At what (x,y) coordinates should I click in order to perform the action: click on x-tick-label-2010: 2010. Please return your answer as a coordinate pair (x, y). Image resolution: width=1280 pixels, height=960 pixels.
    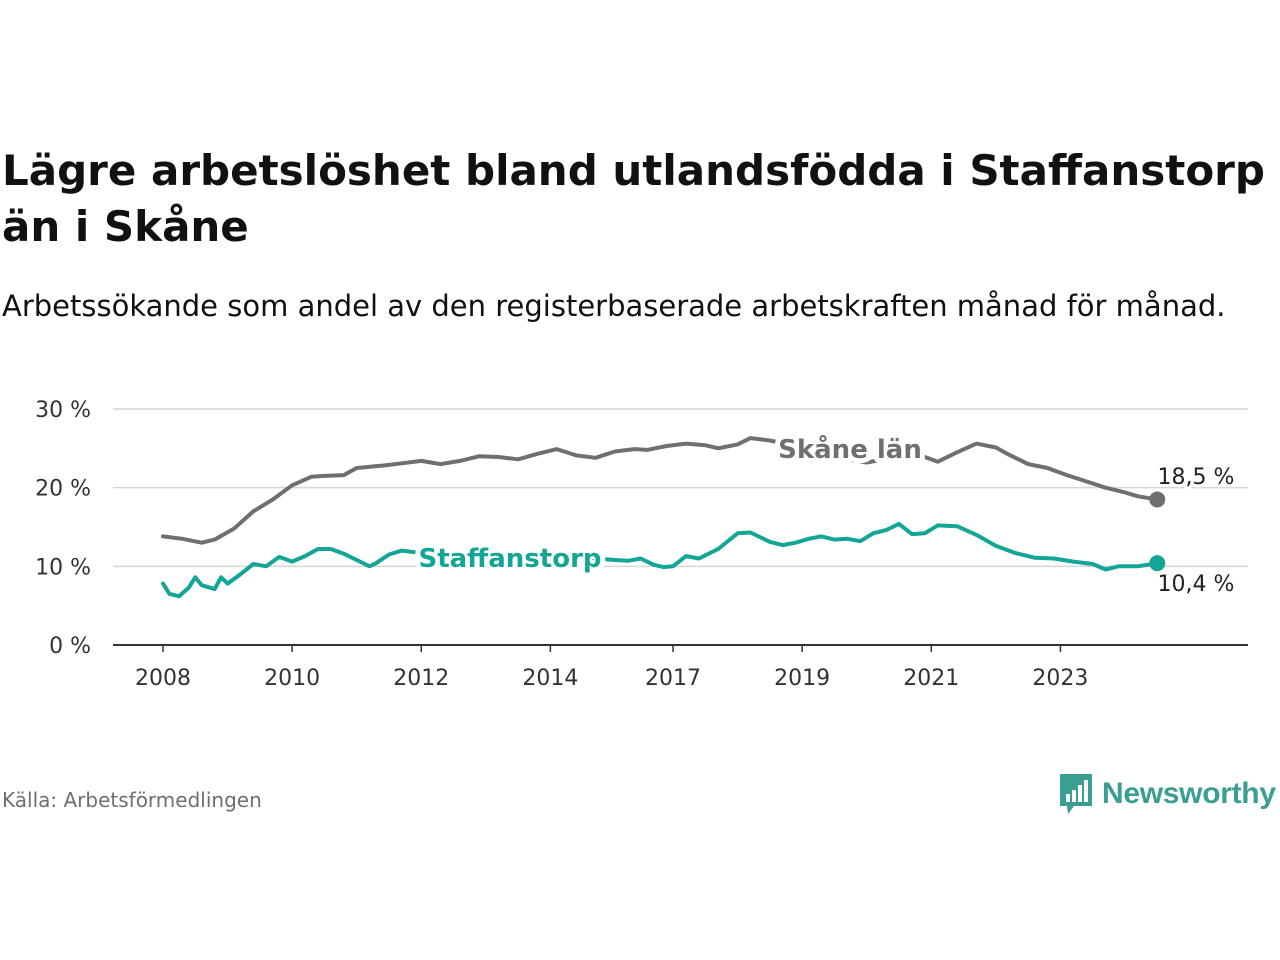
    Looking at the image, I should click on (292, 678).